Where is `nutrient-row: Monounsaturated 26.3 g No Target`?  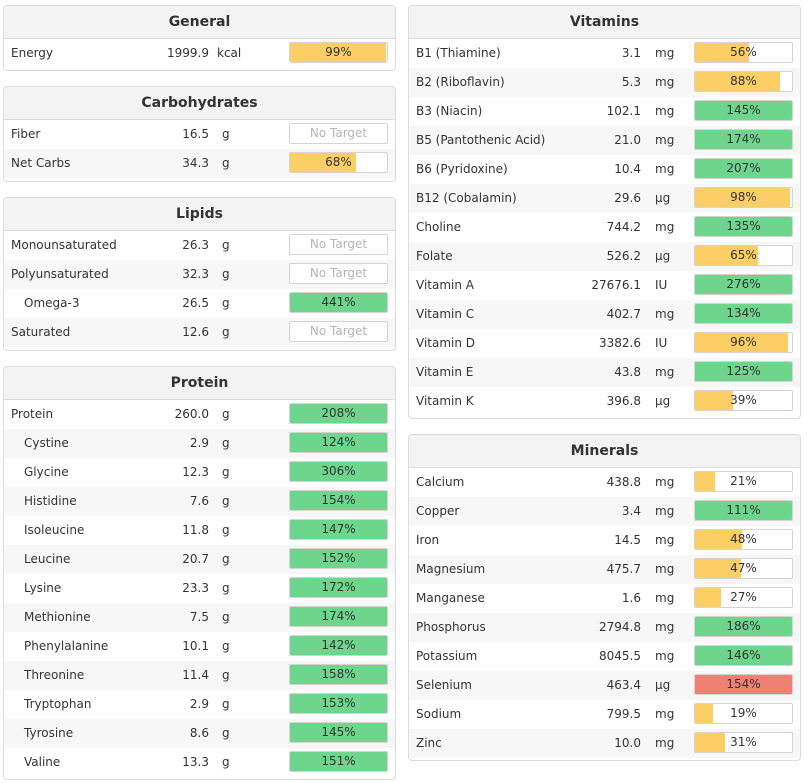 nutrient-row: Monounsaturated 26.3 g No Target is located at coordinates (199, 245).